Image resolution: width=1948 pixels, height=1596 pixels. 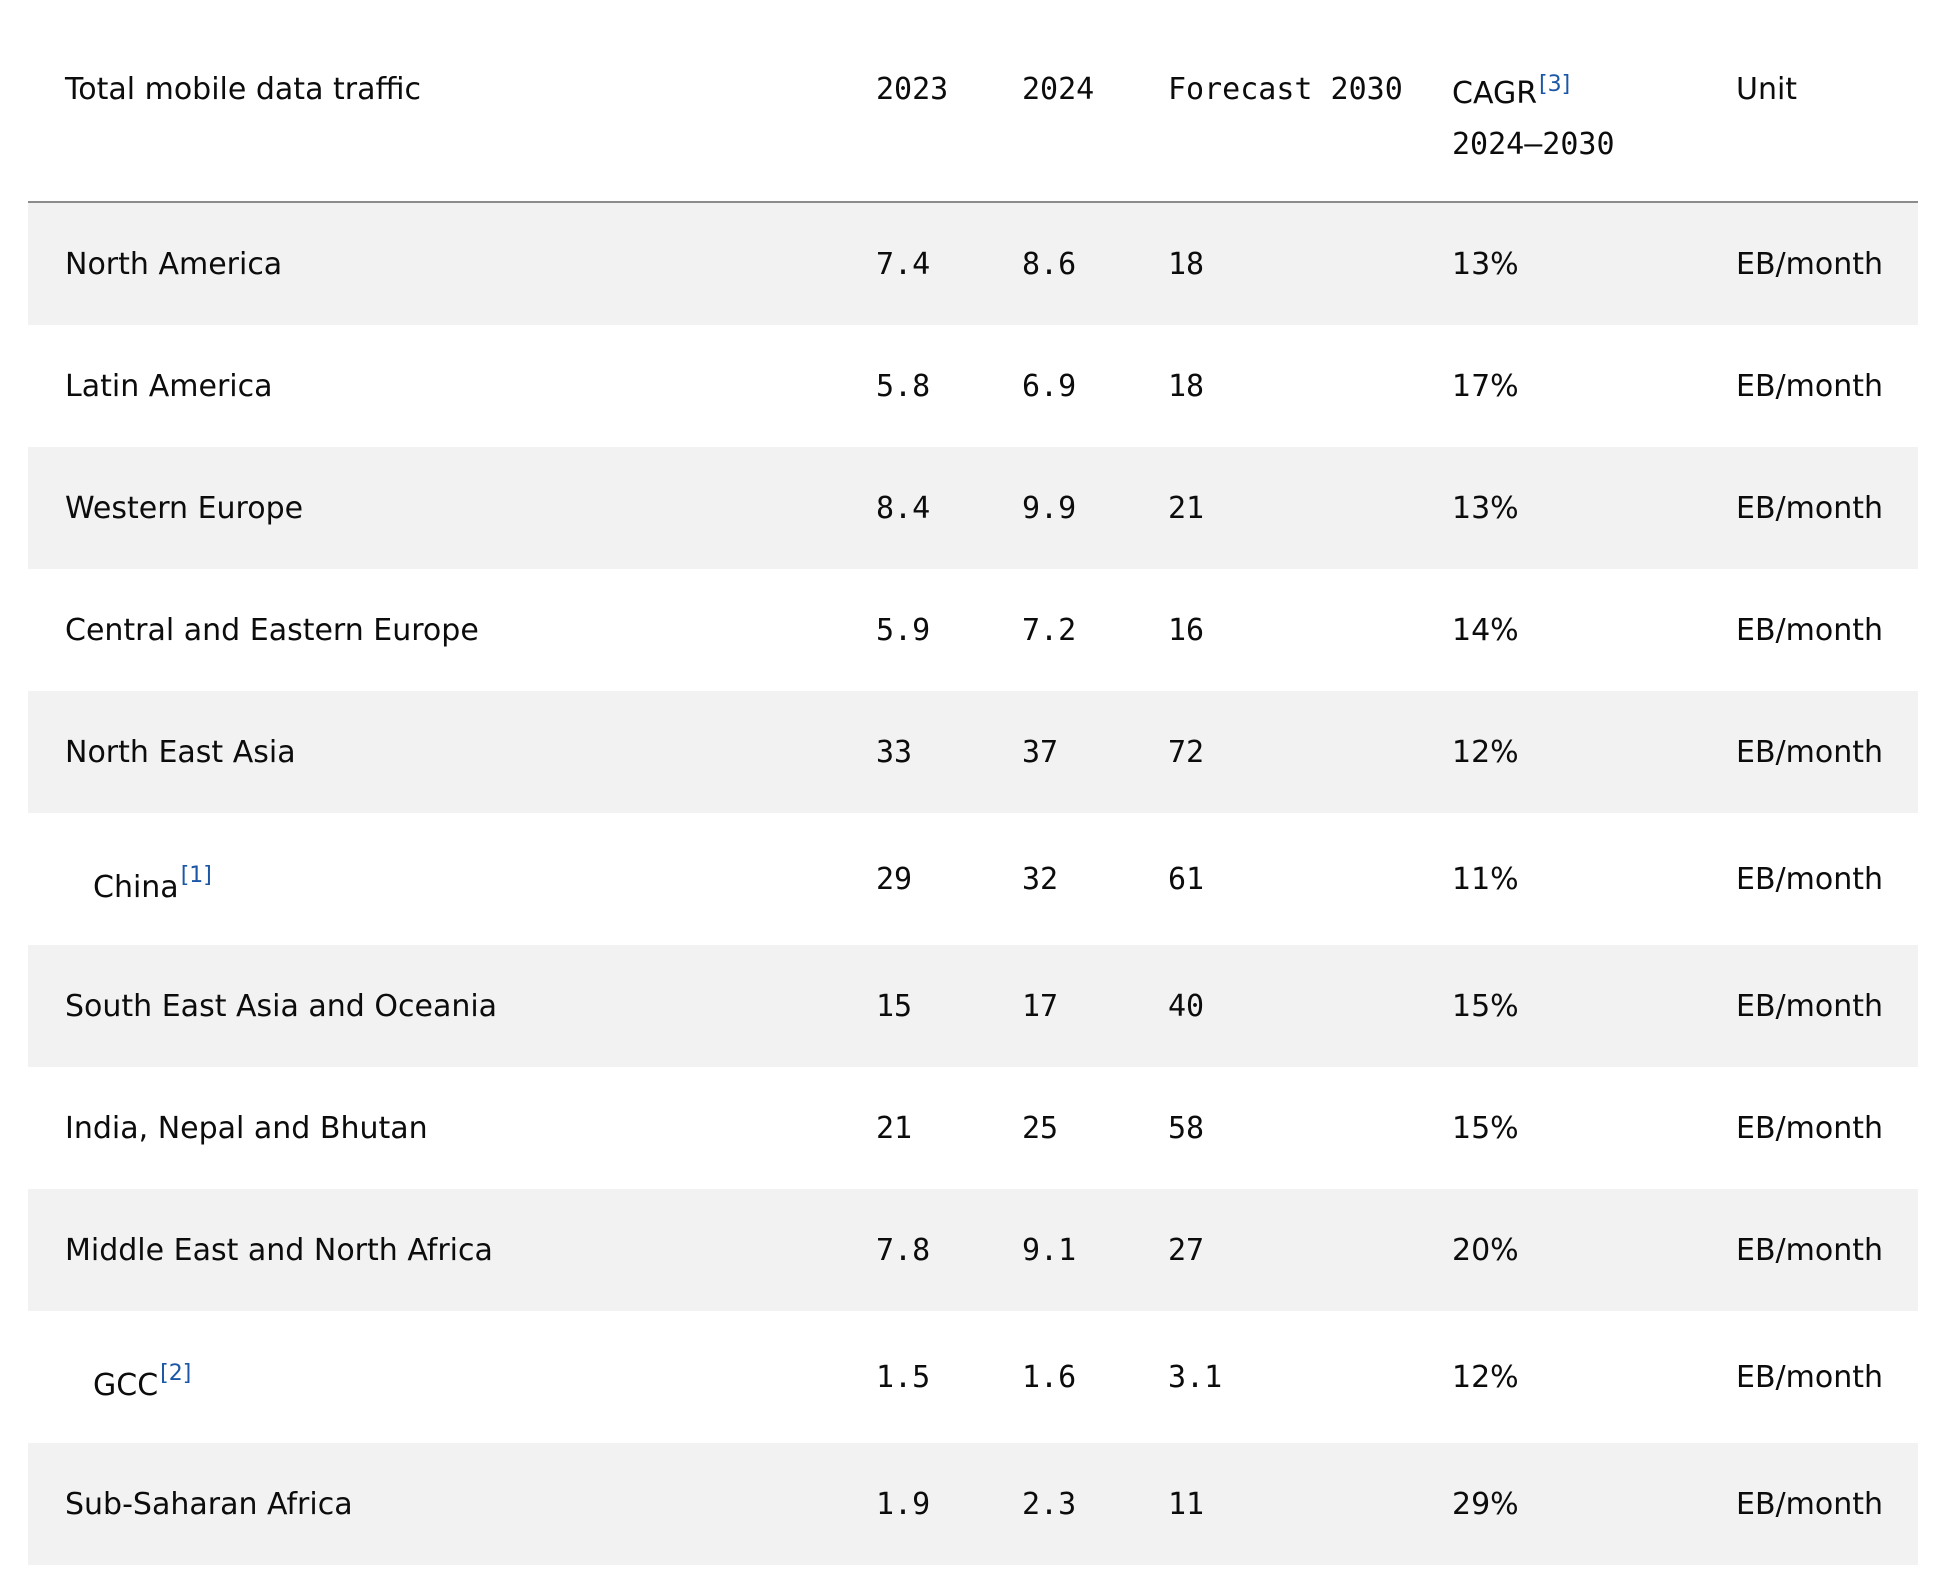 I want to click on value-2024-cell: 8.6, so click(x=1049, y=264).